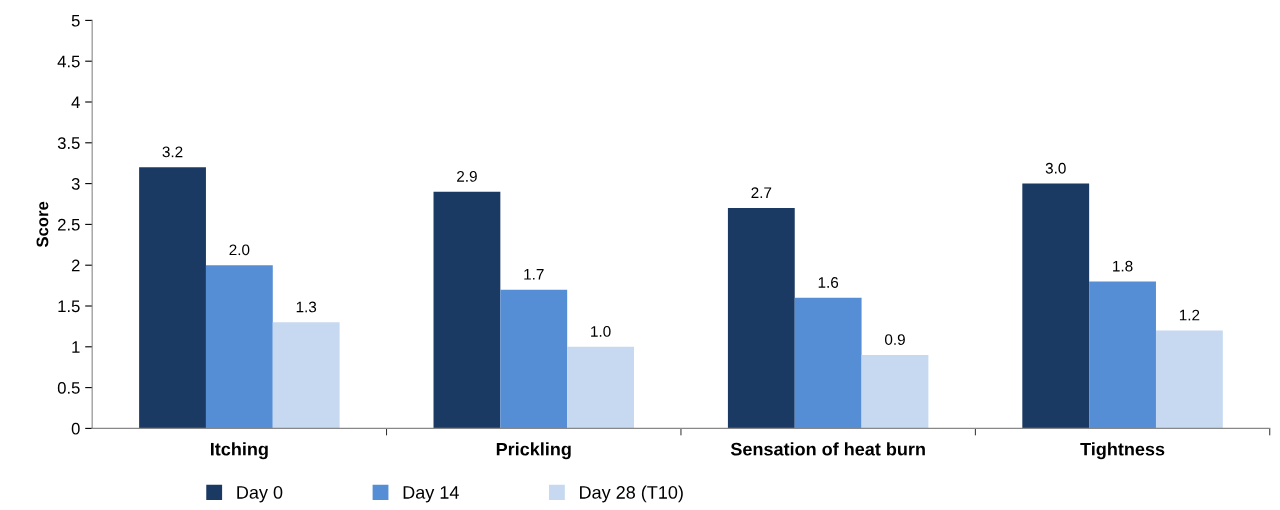 The image size is (1280, 510). Describe the element at coordinates (534, 274) in the screenshot. I see `data-label: 1.7` at that location.